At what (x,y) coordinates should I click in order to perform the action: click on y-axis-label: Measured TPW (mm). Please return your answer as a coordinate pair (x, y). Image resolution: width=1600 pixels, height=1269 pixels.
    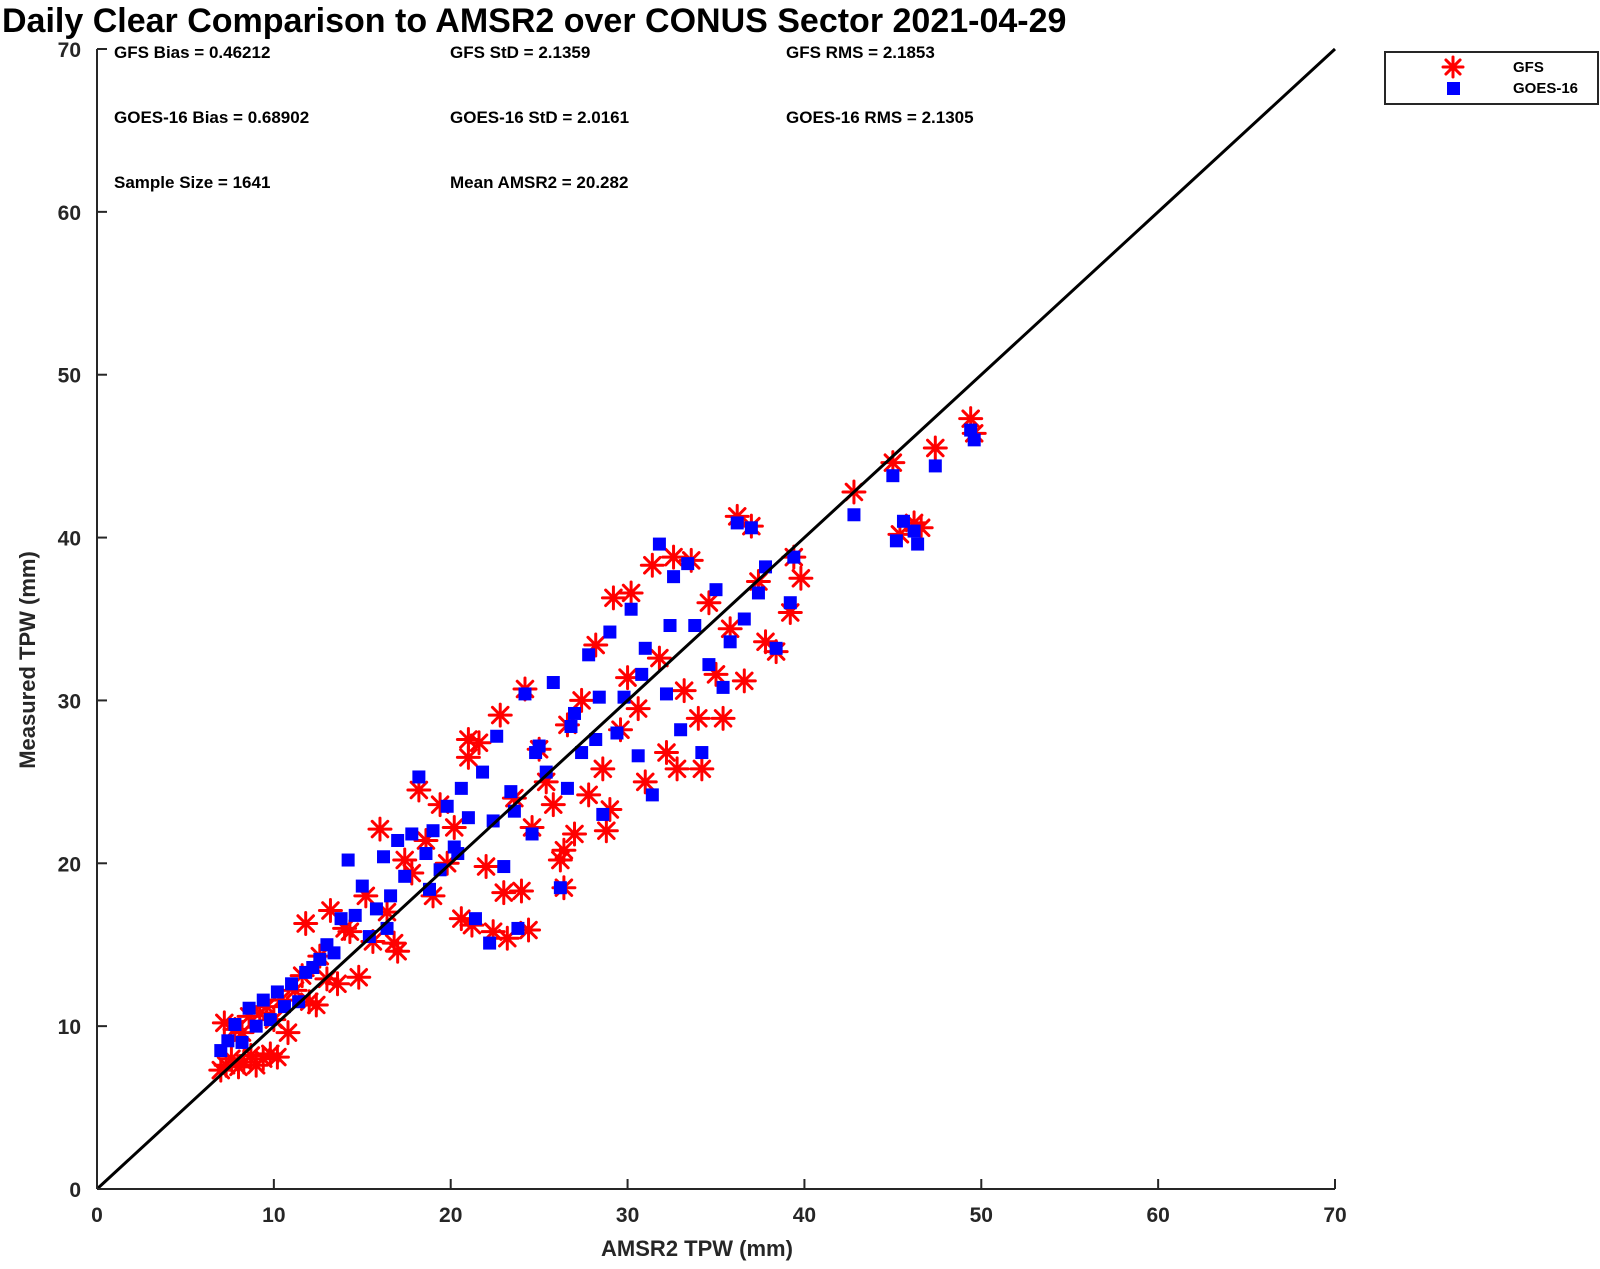
    Looking at the image, I should click on (27, 660).